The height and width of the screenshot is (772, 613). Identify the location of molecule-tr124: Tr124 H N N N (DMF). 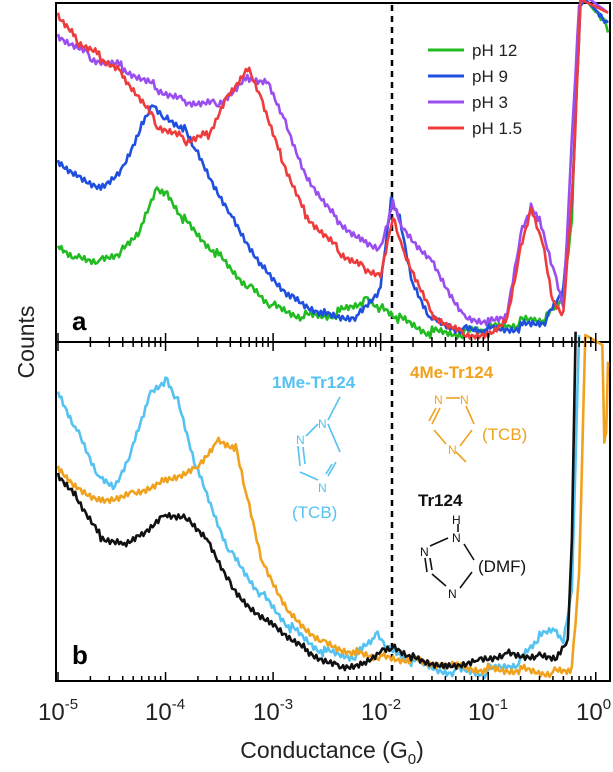
(472, 546).